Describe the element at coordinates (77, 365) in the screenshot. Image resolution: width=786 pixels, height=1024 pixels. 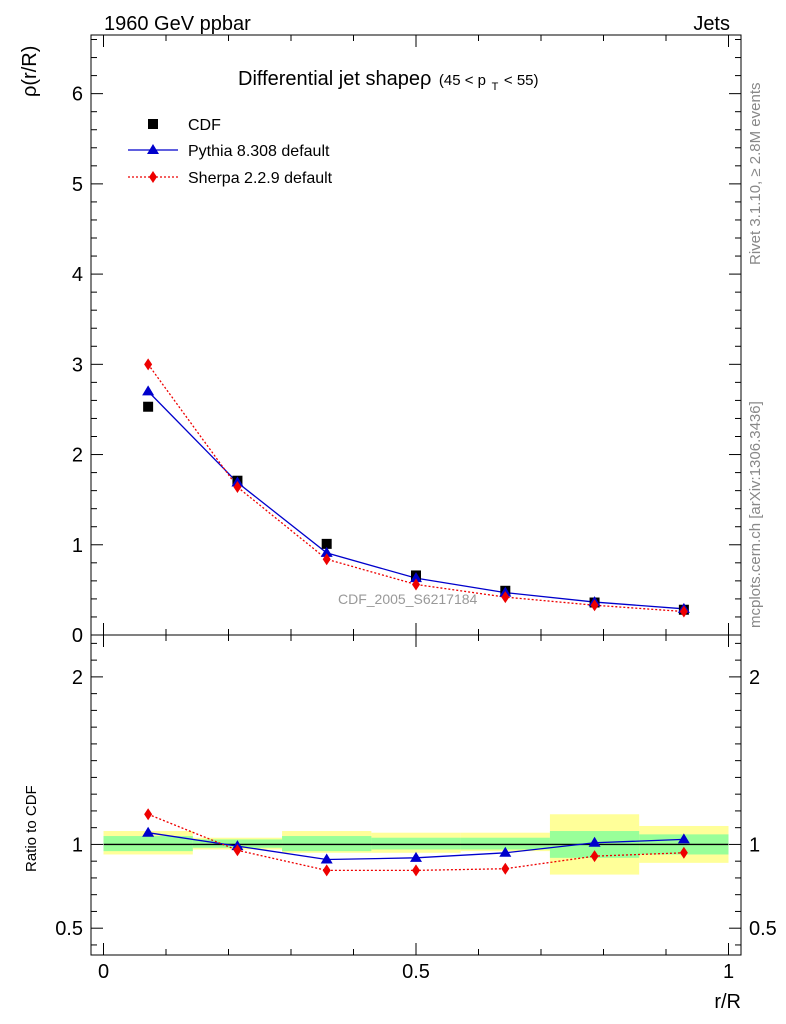
I see `y-tick-label: 3` at that location.